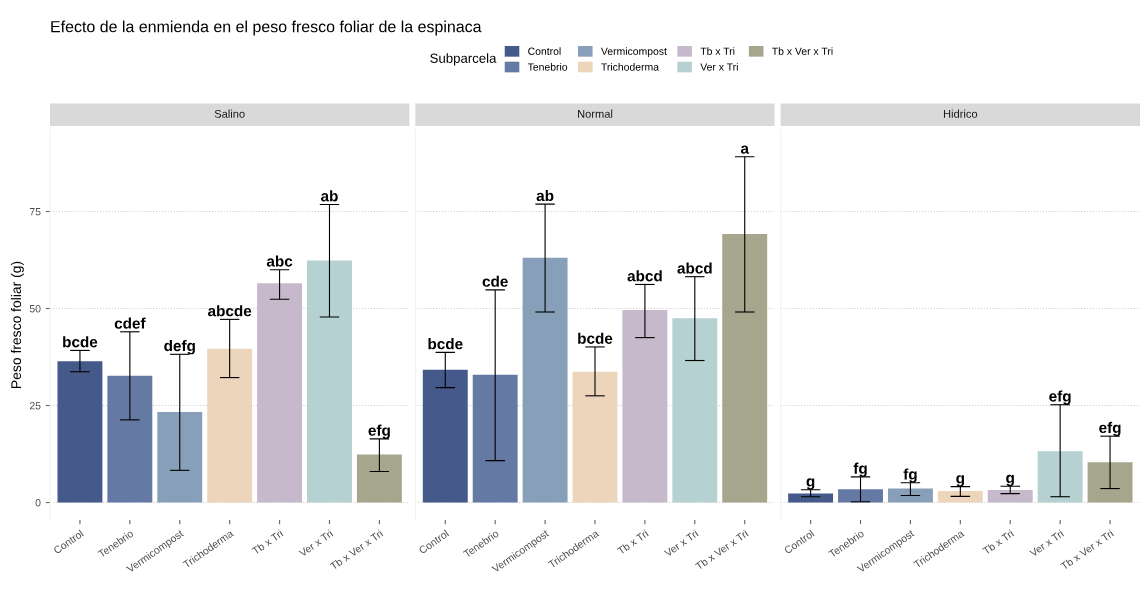  Describe the element at coordinates (960, 113) in the screenshot. I see `chart-title: Hidrico` at that location.